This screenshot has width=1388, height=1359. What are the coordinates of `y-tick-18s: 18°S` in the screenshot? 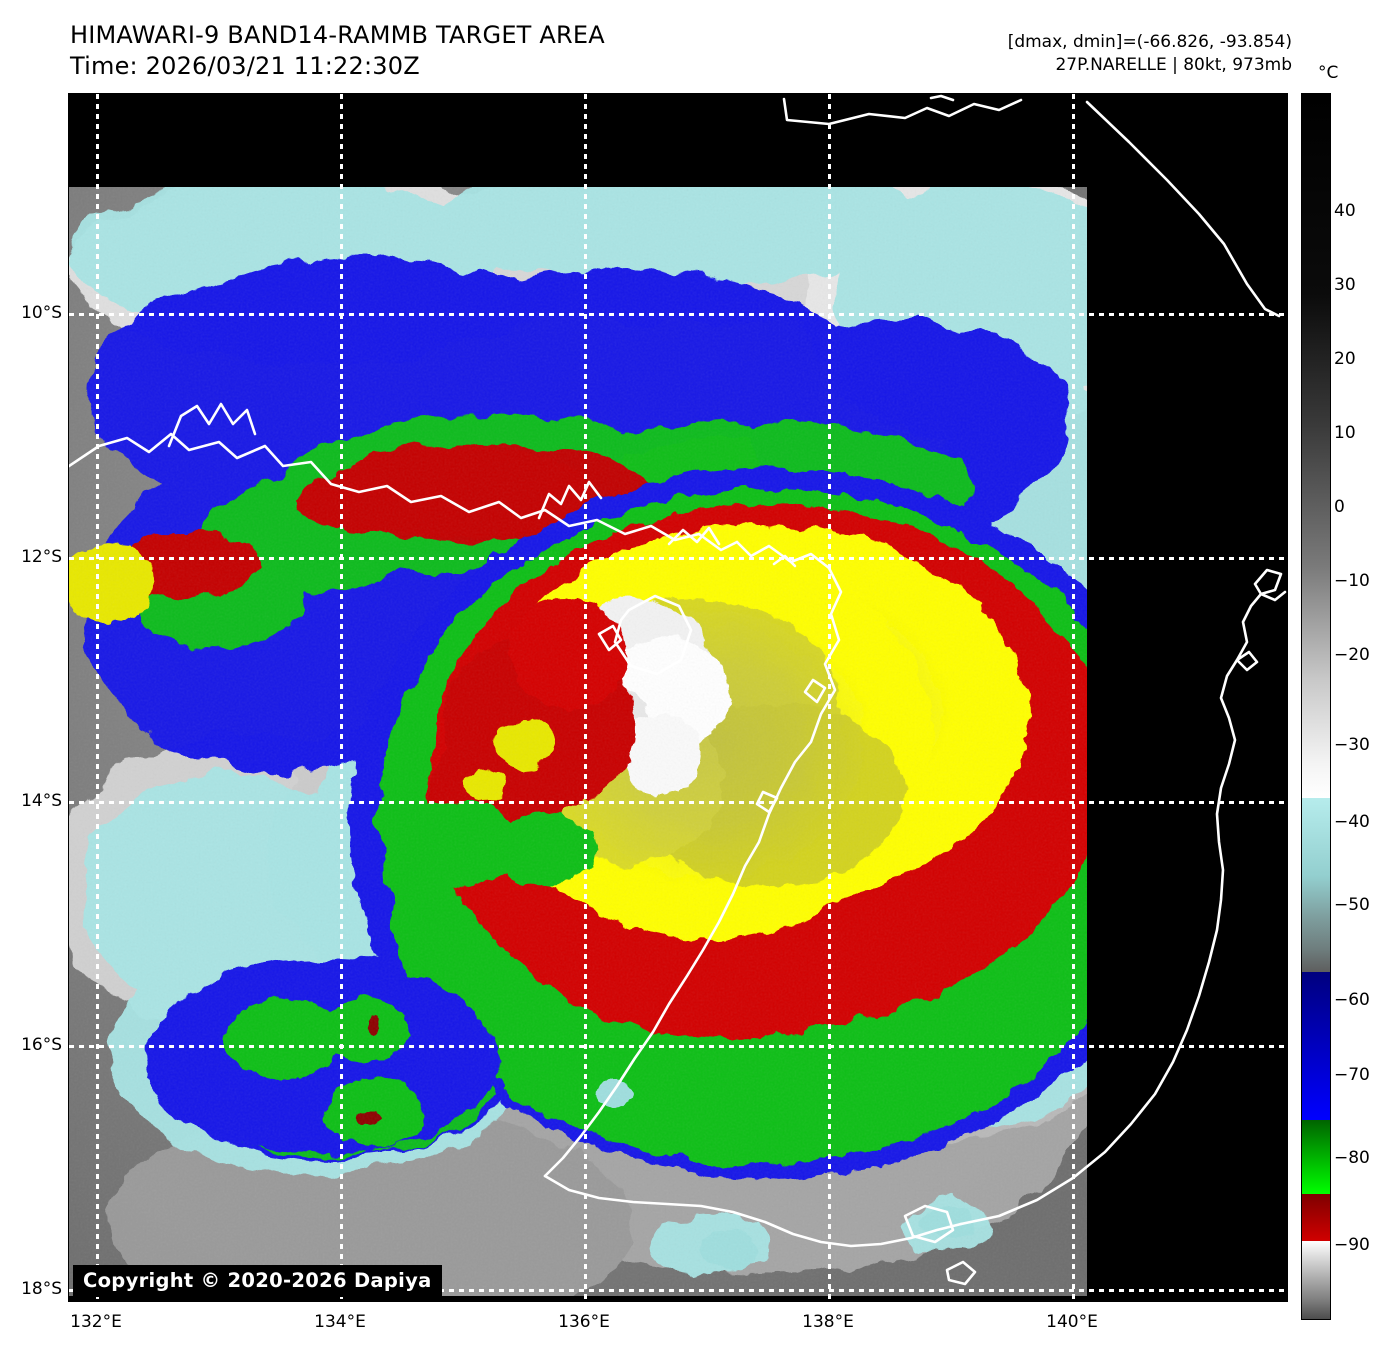 It's located at (41, 1289).